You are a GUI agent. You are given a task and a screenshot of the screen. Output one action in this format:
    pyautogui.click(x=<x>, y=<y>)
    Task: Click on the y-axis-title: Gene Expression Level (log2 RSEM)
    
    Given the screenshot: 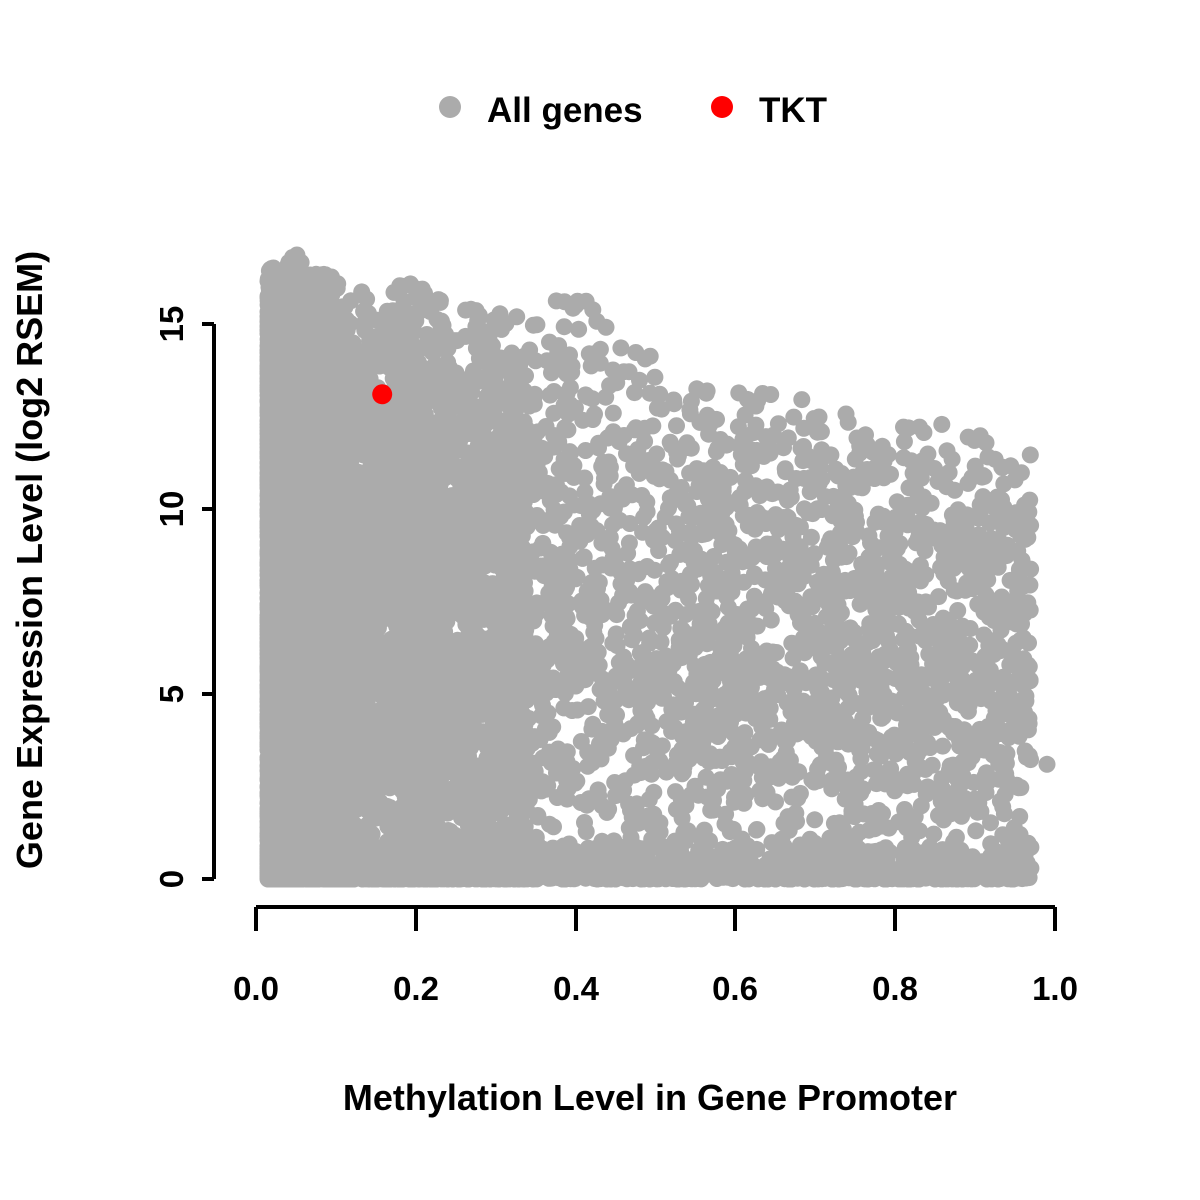 What is the action you would take?
    pyautogui.click(x=29, y=560)
    